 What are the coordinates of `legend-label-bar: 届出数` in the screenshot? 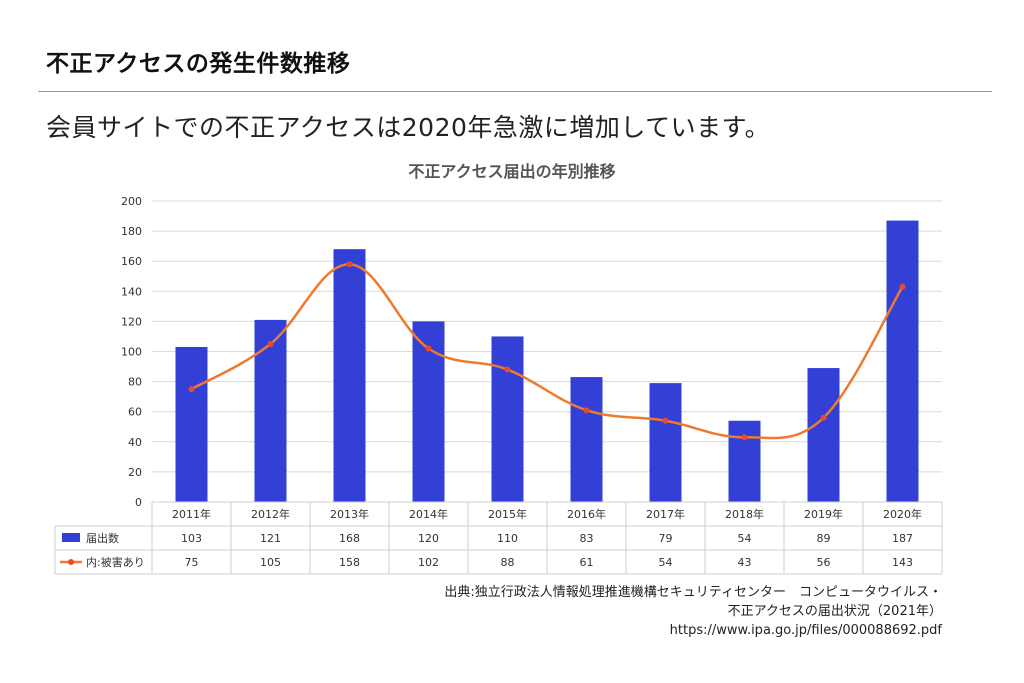 It's located at (102, 538).